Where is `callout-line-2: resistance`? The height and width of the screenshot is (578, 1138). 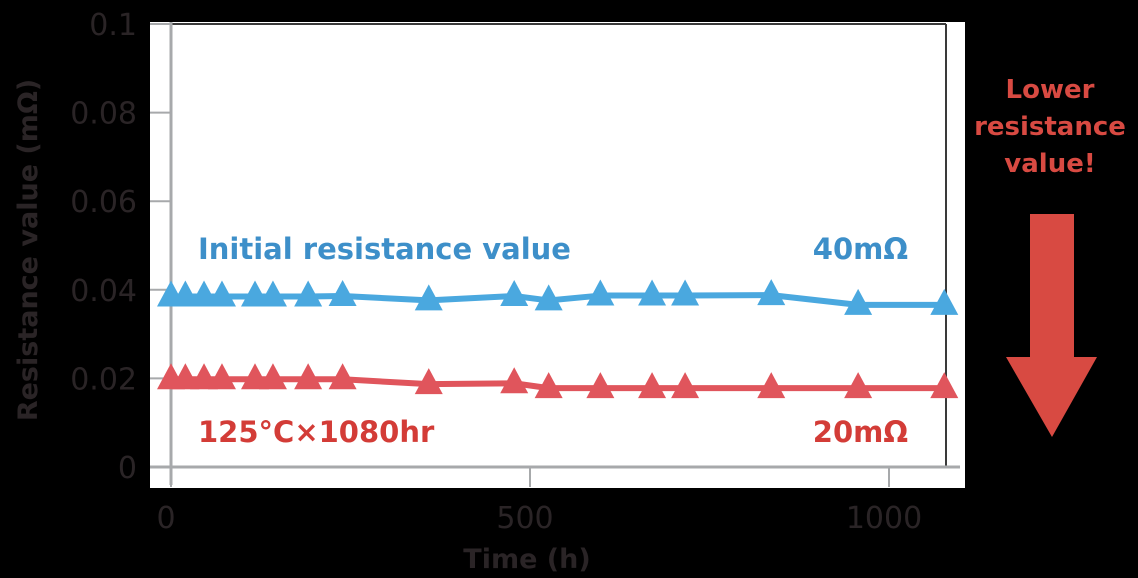
callout-line-2: resistance is located at coordinates (1050, 127).